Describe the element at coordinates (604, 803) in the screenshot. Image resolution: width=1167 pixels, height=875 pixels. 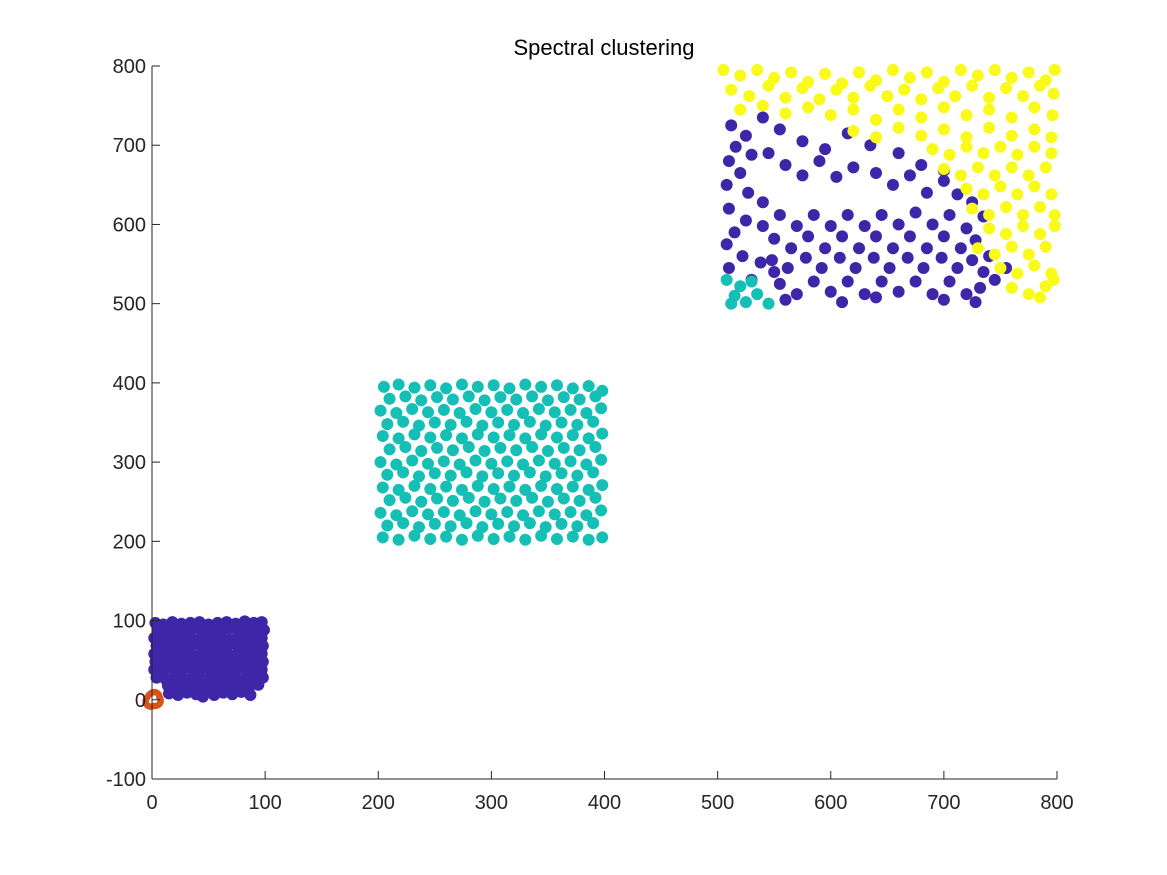
I see `x-tick-label: 400` at that location.